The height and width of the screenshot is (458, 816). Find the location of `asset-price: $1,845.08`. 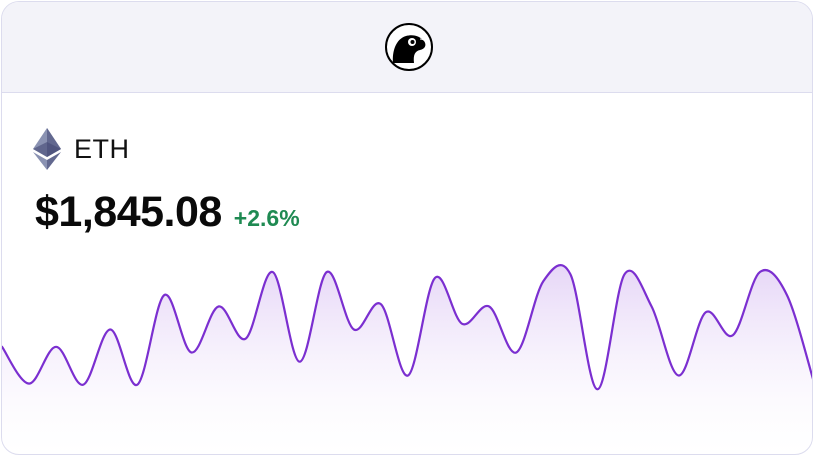

asset-price: $1,845.08 is located at coordinates (128, 212).